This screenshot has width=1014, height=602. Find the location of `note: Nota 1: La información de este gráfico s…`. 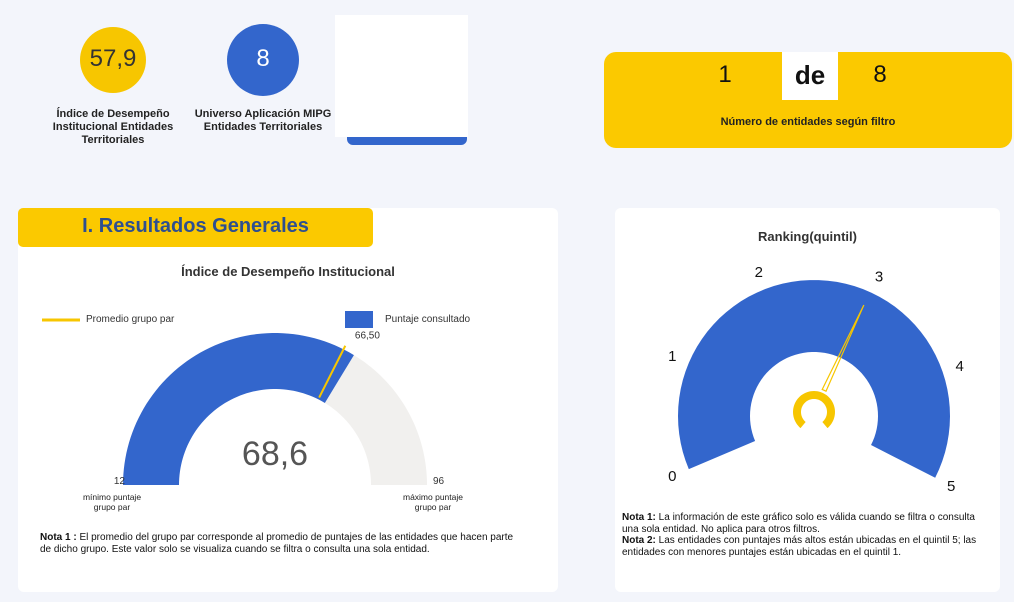

note: Nota 1: La información de este gráfico s… is located at coordinates (807, 535).